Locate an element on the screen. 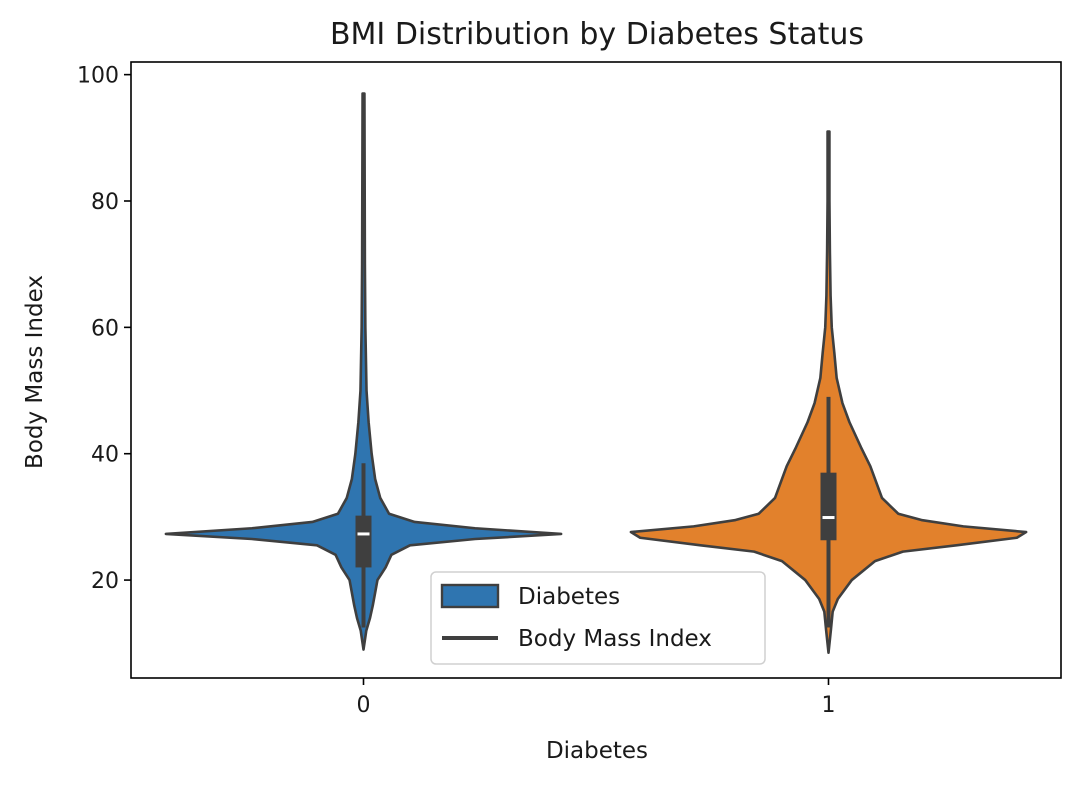 The image size is (1081, 785). x-tick-label: 1 is located at coordinates (829, 705).